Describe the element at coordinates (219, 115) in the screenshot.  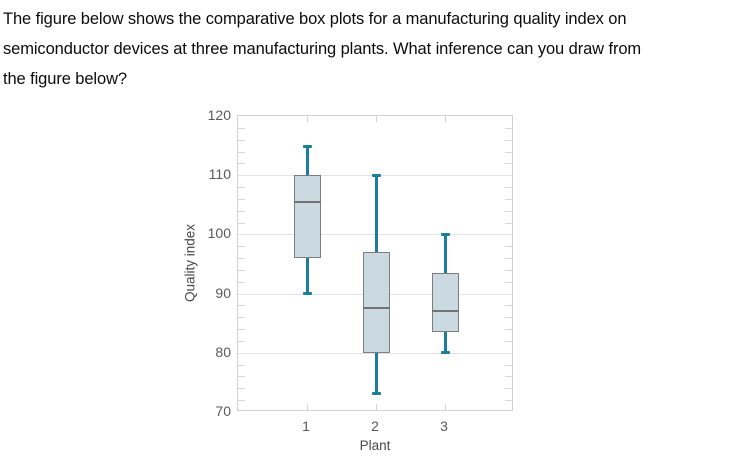
I see `y-tick-label: 120` at that location.